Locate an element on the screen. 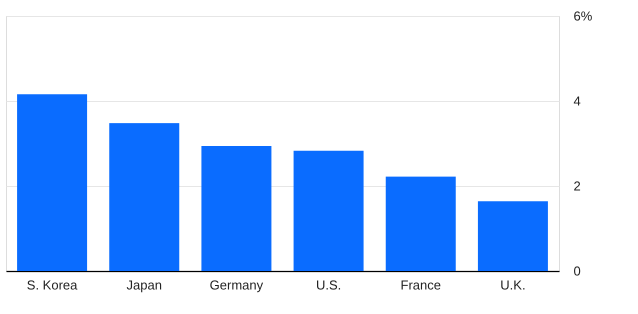 The height and width of the screenshot is (314, 638). y-tick-label: 0 is located at coordinates (577, 271).